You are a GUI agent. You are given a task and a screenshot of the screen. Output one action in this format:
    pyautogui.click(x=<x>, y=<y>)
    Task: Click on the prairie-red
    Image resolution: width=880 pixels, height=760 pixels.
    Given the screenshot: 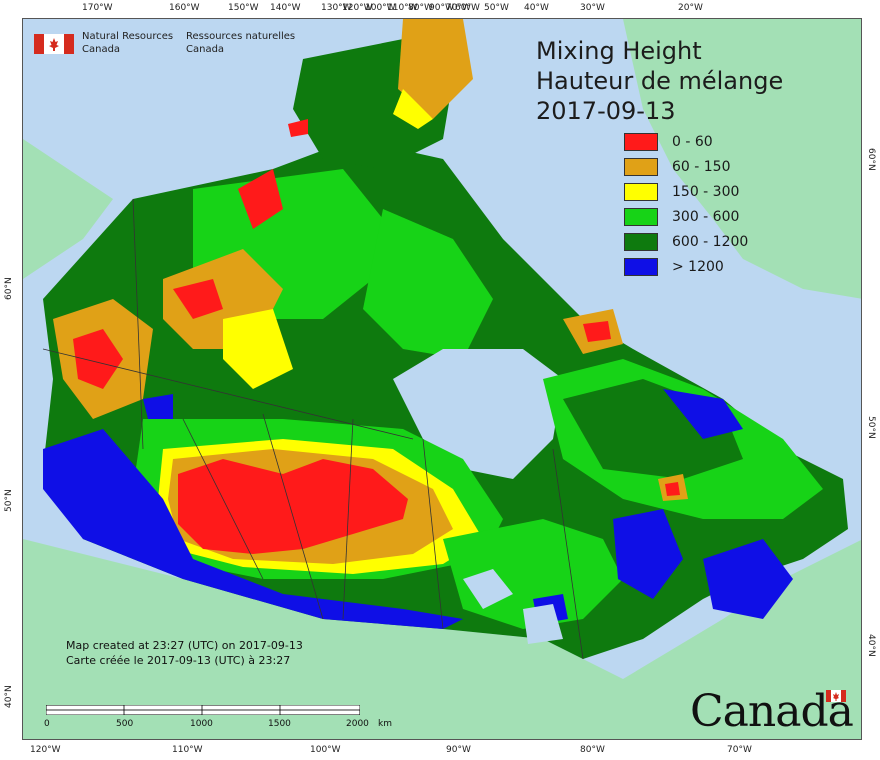 What is the action you would take?
    pyautogui.click(x=293, y=506)
    